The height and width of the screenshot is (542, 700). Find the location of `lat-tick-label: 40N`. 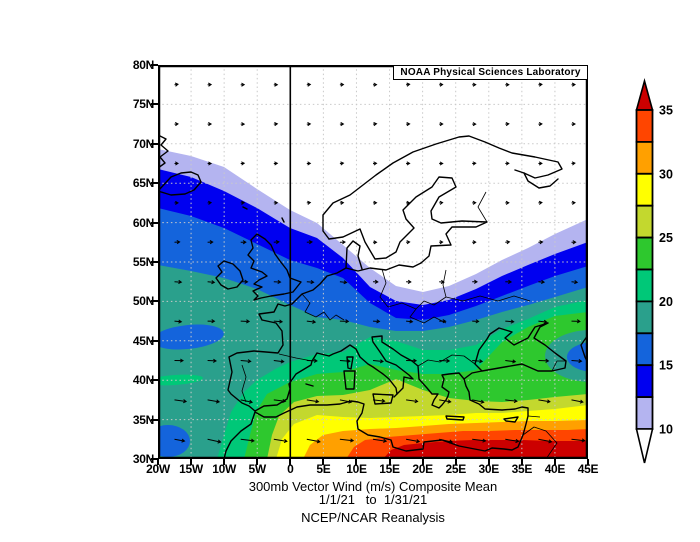

lat-tick-label: 40N is located at coordinates (143, 380).